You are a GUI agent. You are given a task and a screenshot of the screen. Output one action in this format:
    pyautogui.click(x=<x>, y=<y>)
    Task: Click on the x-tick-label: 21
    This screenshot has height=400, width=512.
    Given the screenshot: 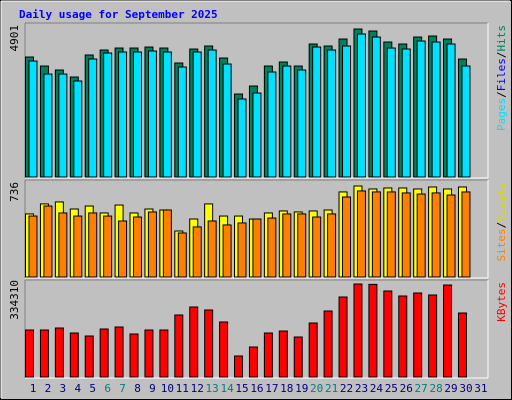 What is the action you would take?
    pyautogui.click(x=331, y=388)
    